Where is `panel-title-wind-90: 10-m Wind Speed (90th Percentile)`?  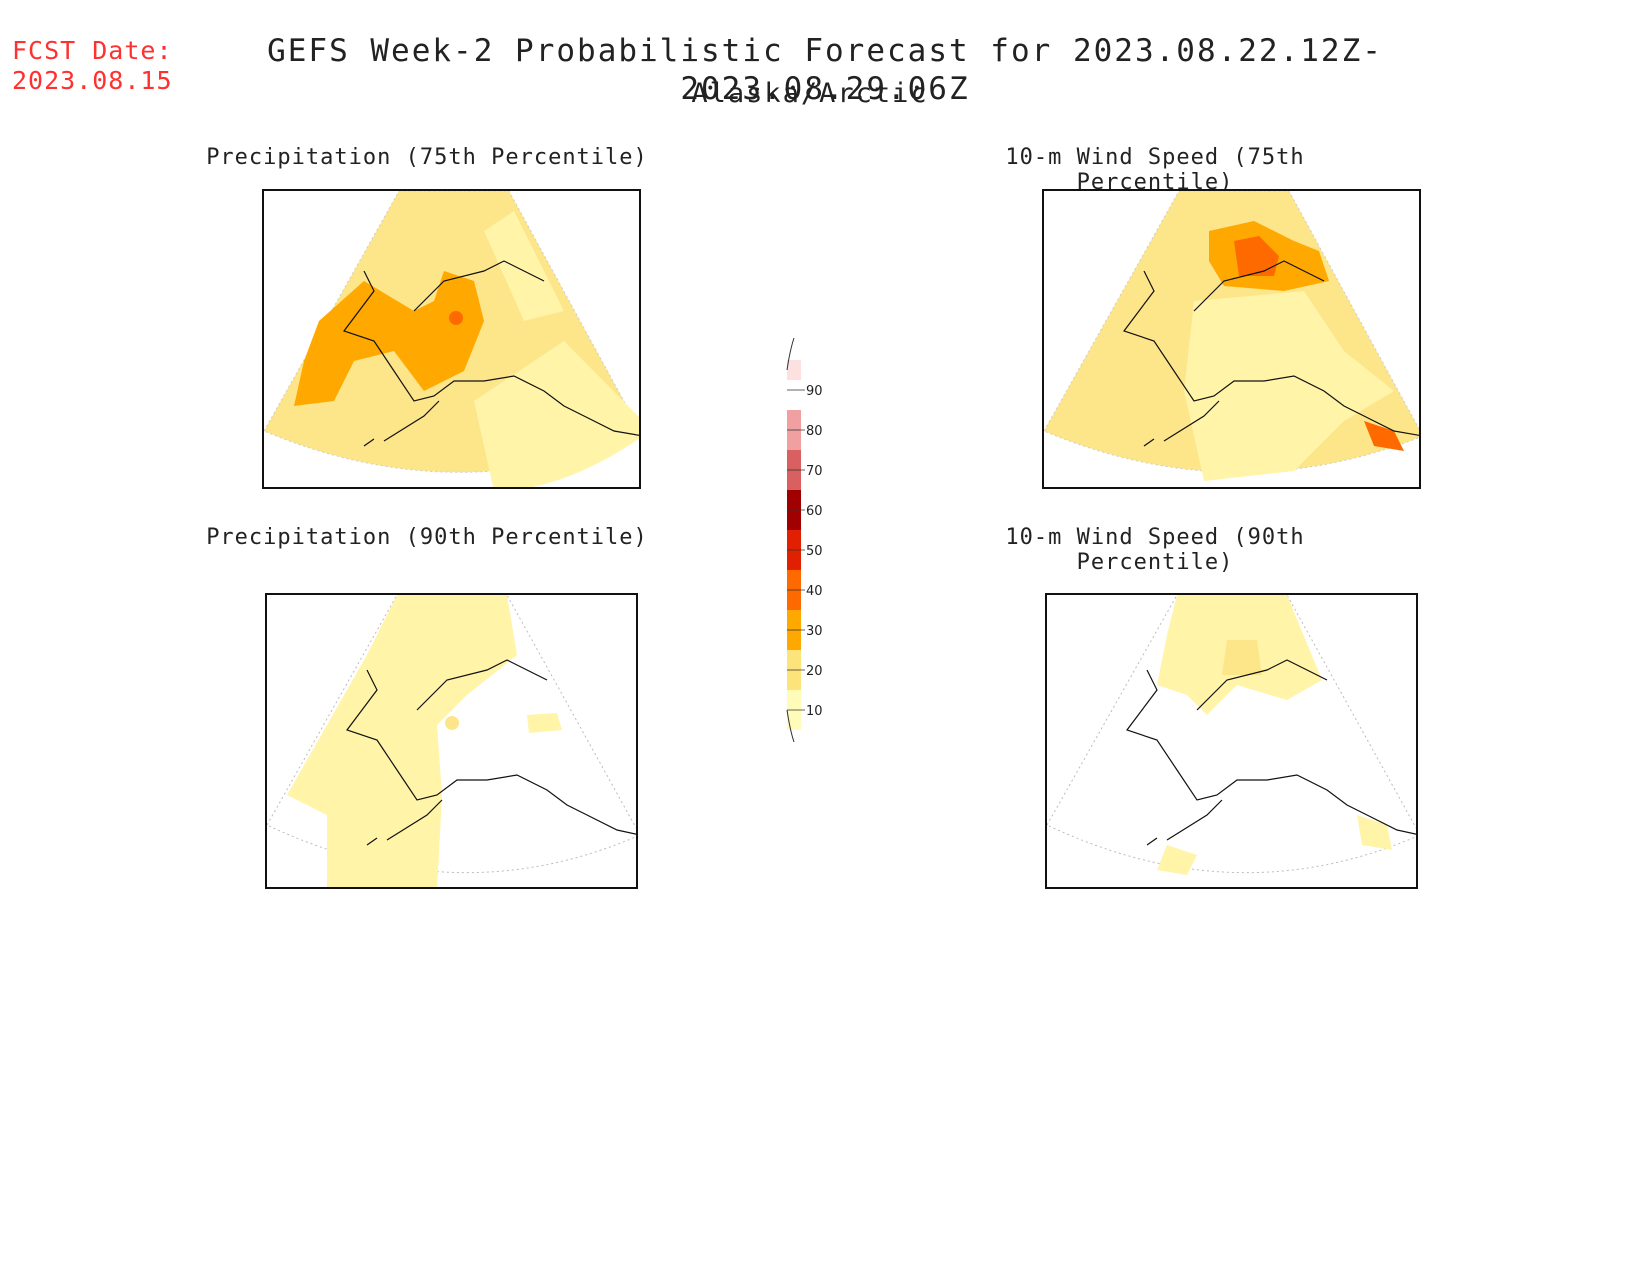
panel-title-wind-90: 10-m Wind Speed (90th Percentile) is located at coordinates (1155, 550).